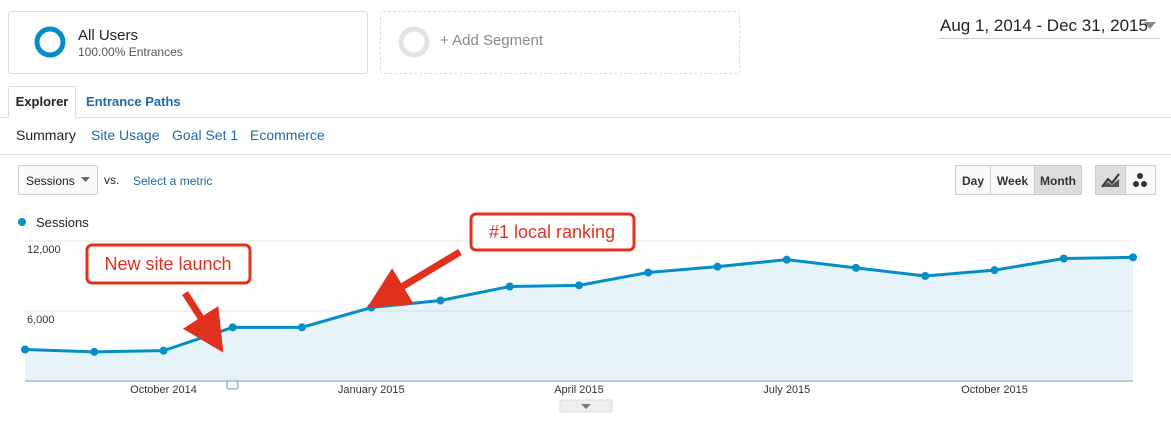 The height and width of the screenshot is (425, 1171). Describe the element at coordinates (287, 135) in the screenshot. I see `subtab: Ecommerce` at that location.